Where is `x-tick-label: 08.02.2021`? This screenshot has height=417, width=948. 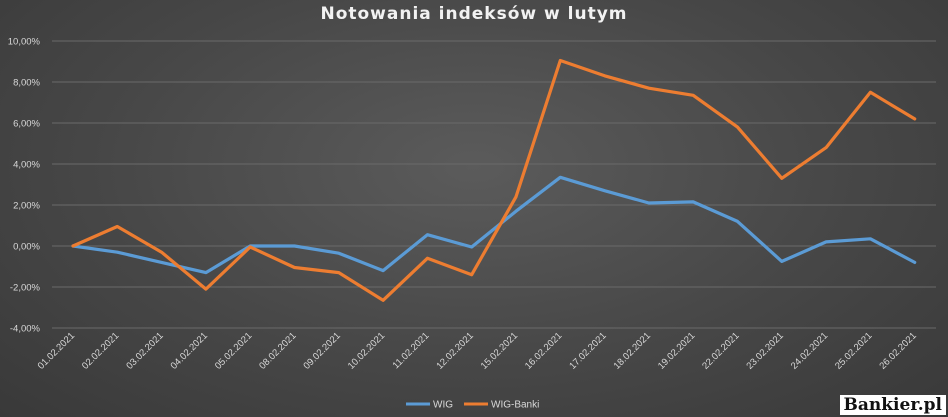 x-tick-label: 08.02.2021 is located at coordinates (277, 350).